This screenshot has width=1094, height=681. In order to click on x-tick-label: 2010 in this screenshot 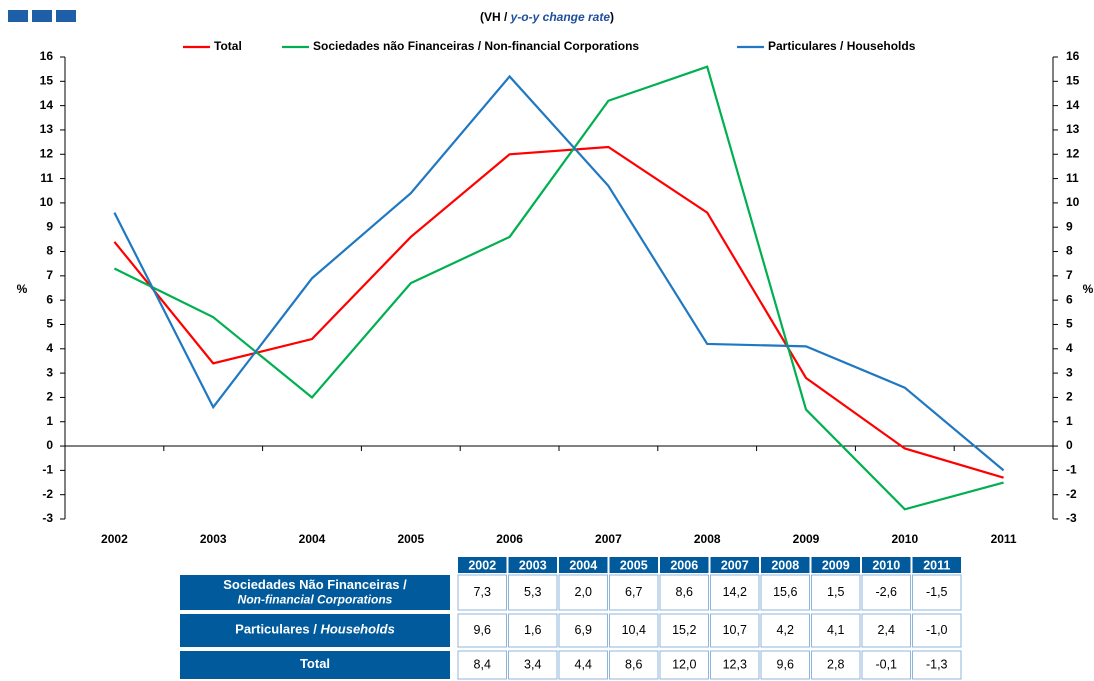, I will do `click(904, 539)`.